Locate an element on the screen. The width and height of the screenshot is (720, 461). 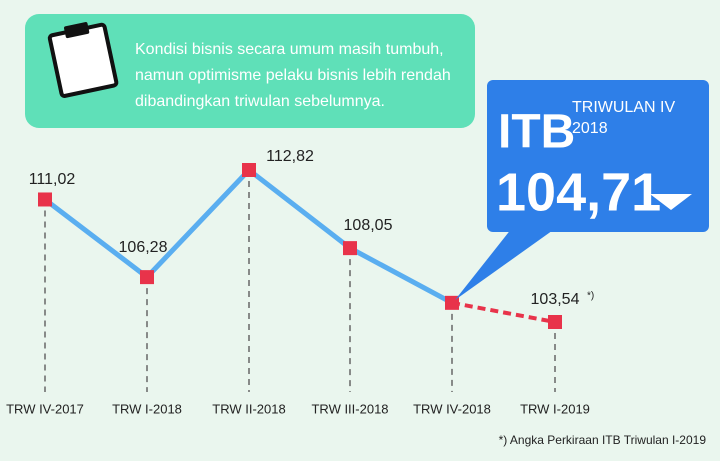
note-line: Kondisi bisnis secara umum masih tumbuh, is located at coordinates (289, 49).